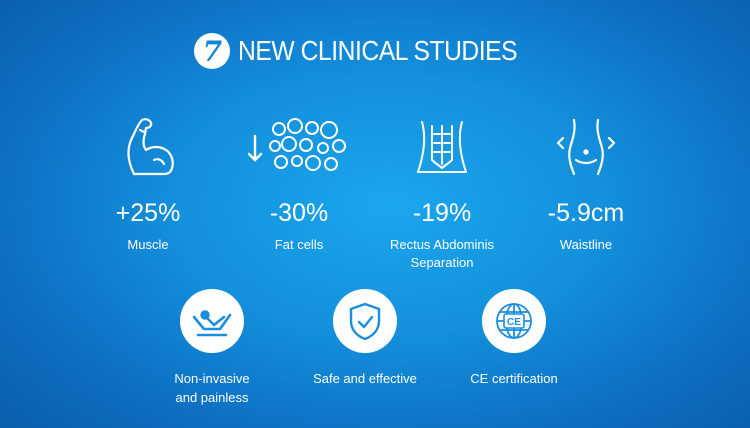 The width and height of the screenshot is (750, 428). Describe the element at coordinates (299, 244) in the screenshot. I see `stat-label: Fat cells` at that location.